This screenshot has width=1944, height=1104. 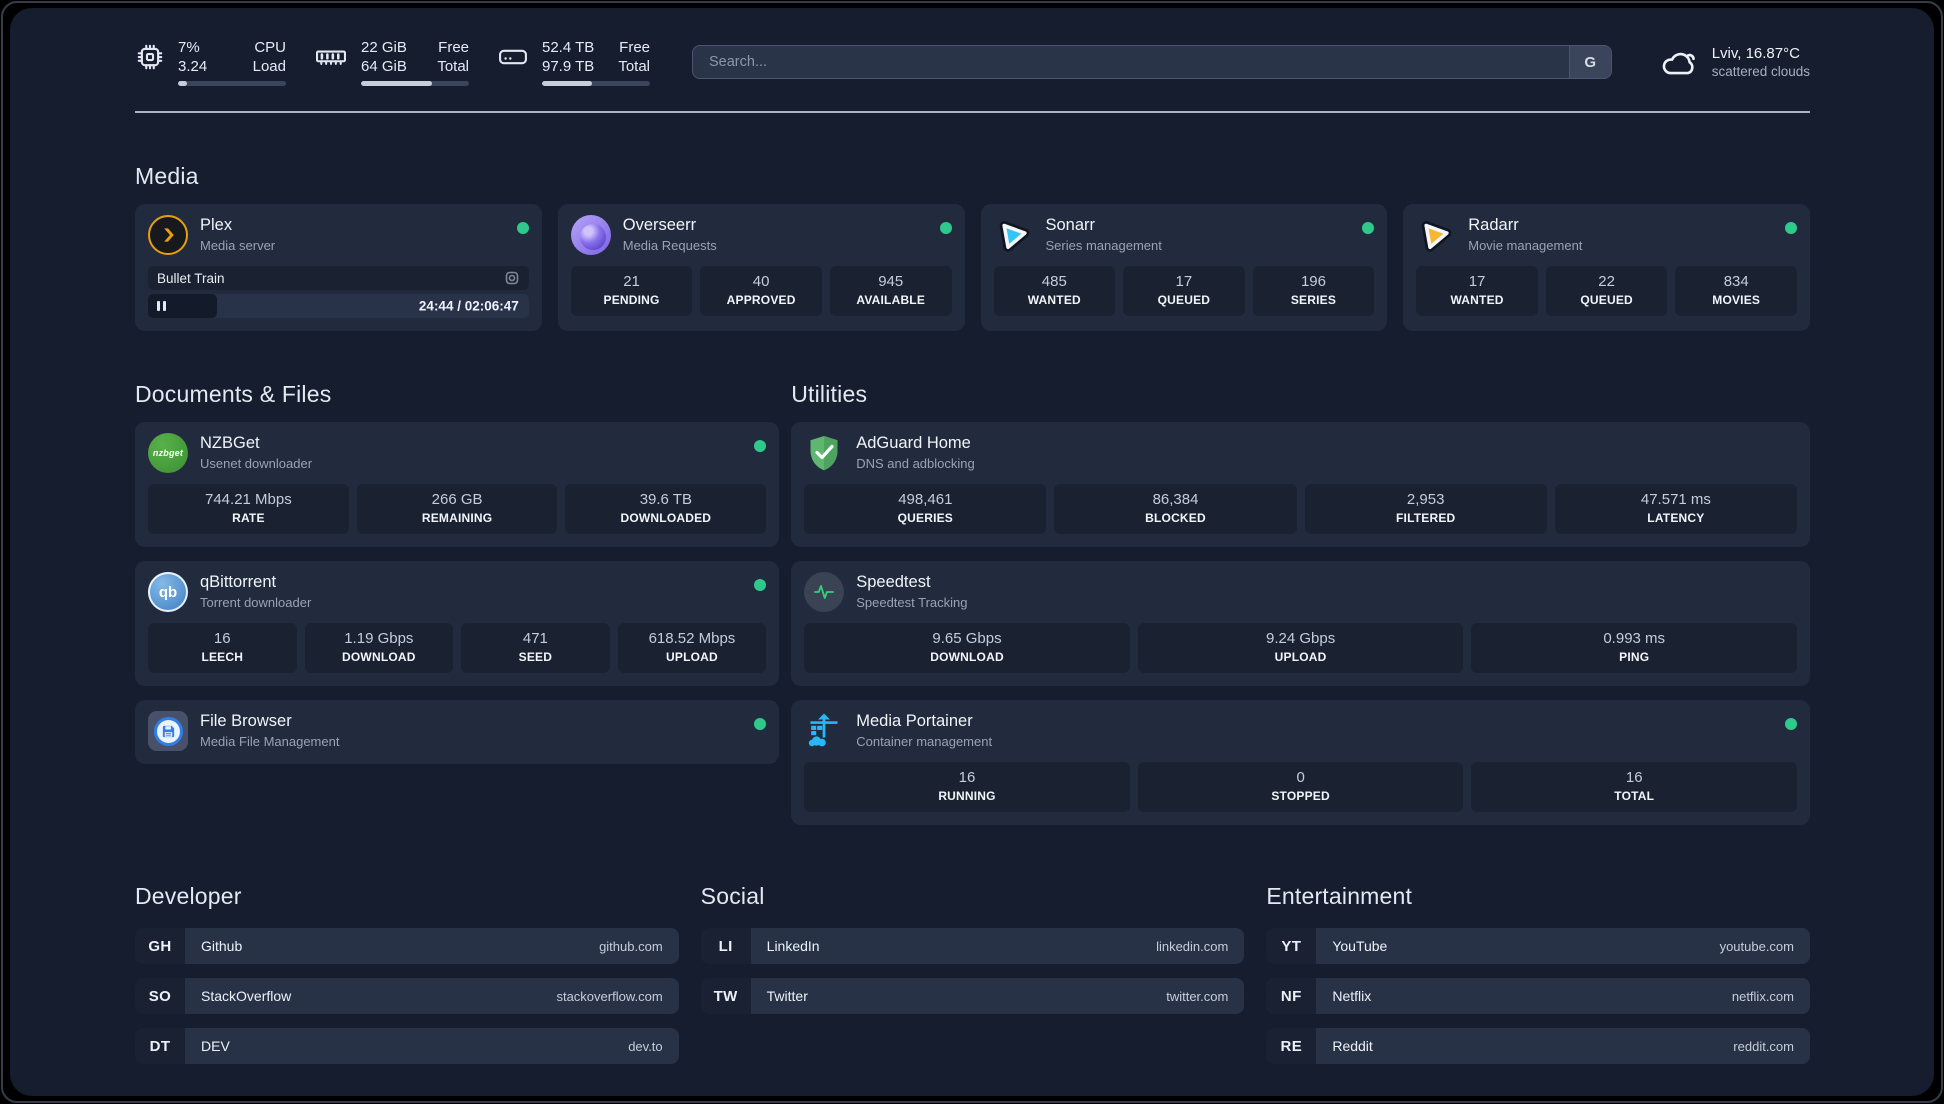 What do you see at coordinates (1339, 896) in the screenshot?
I see `section-title-entertainment: Entertainment` at bounding box center [1339, 896].